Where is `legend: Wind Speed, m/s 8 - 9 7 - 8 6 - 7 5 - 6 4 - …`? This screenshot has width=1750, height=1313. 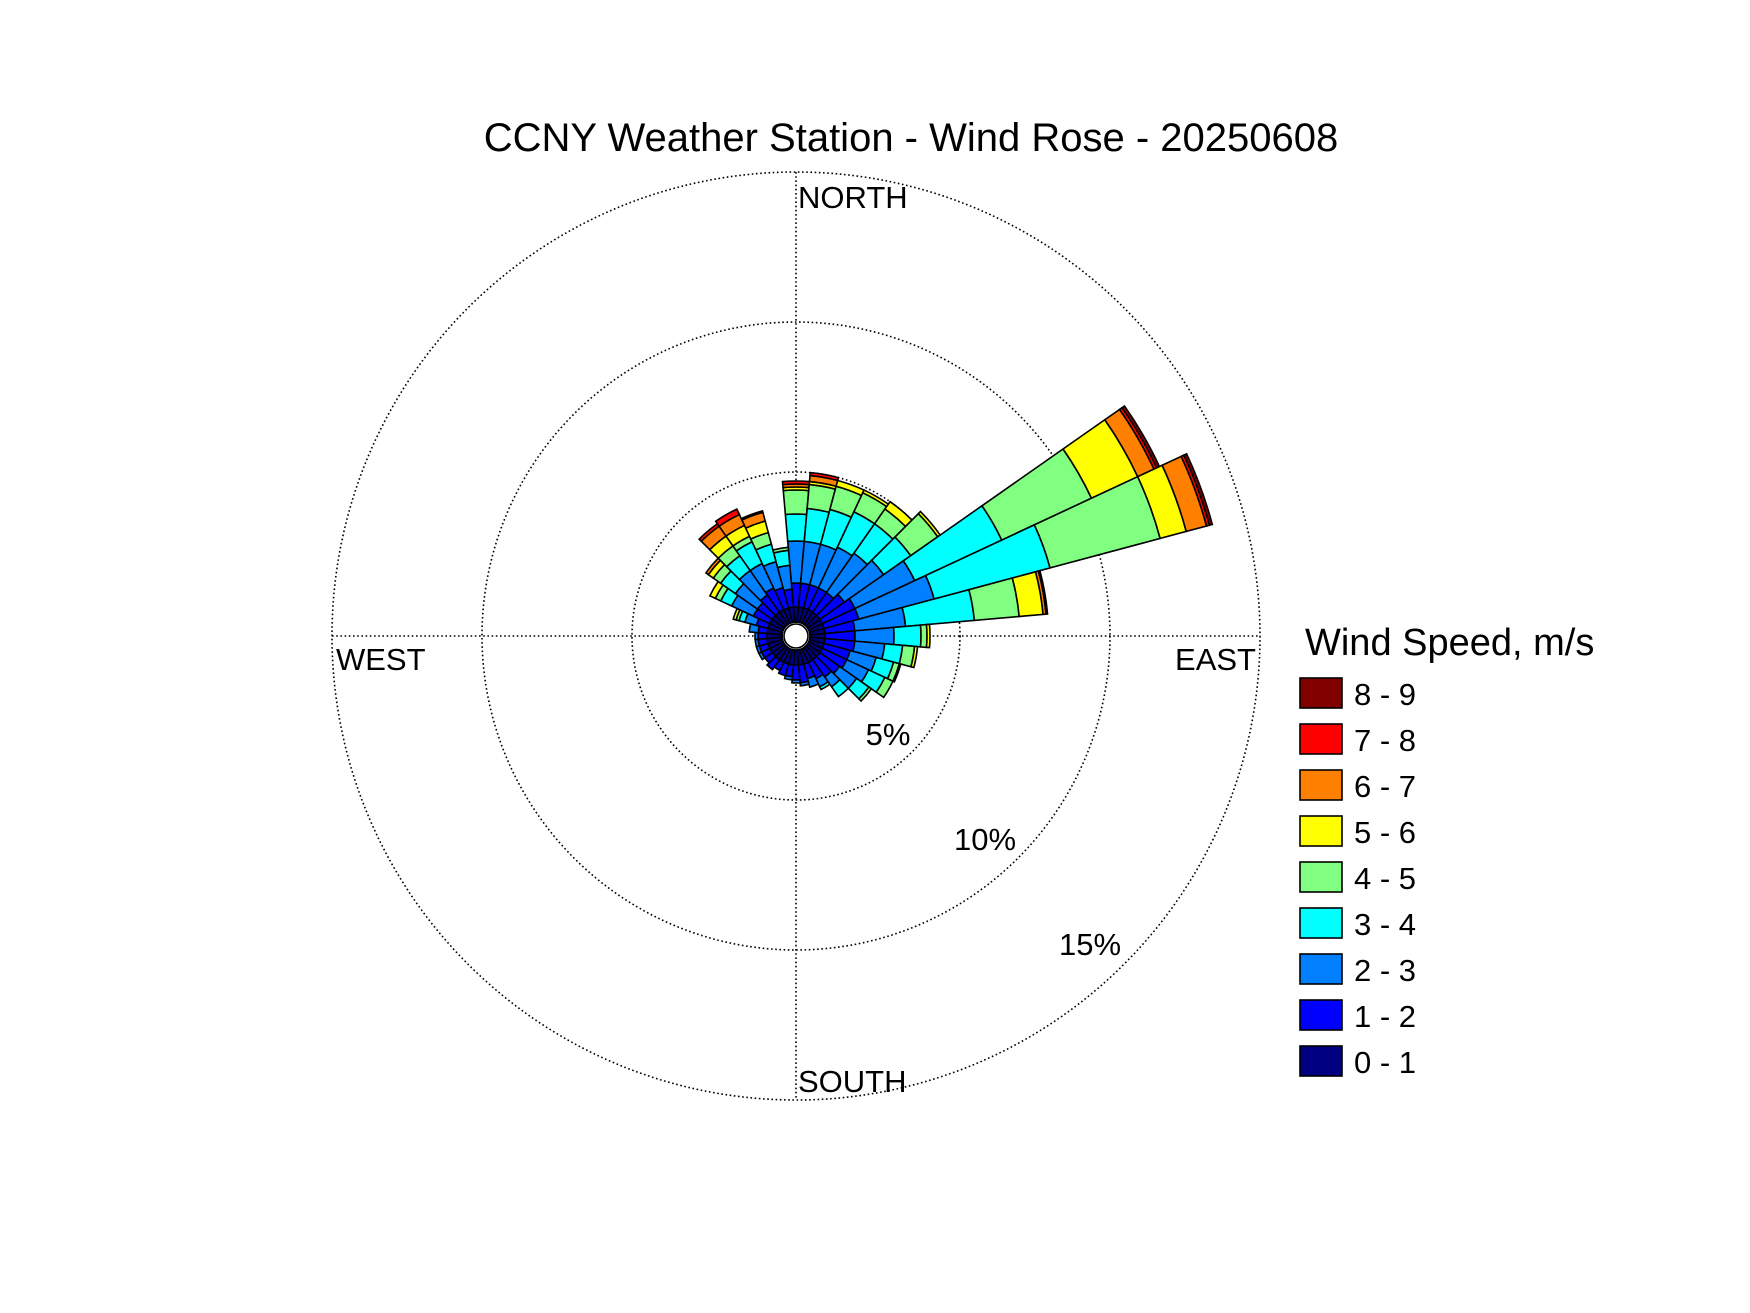 legend: Wind Speed, m/s 8 - 9 7 - 8 6 - 7 5 - 6 4 - … is located at coordinates (1446, 851).